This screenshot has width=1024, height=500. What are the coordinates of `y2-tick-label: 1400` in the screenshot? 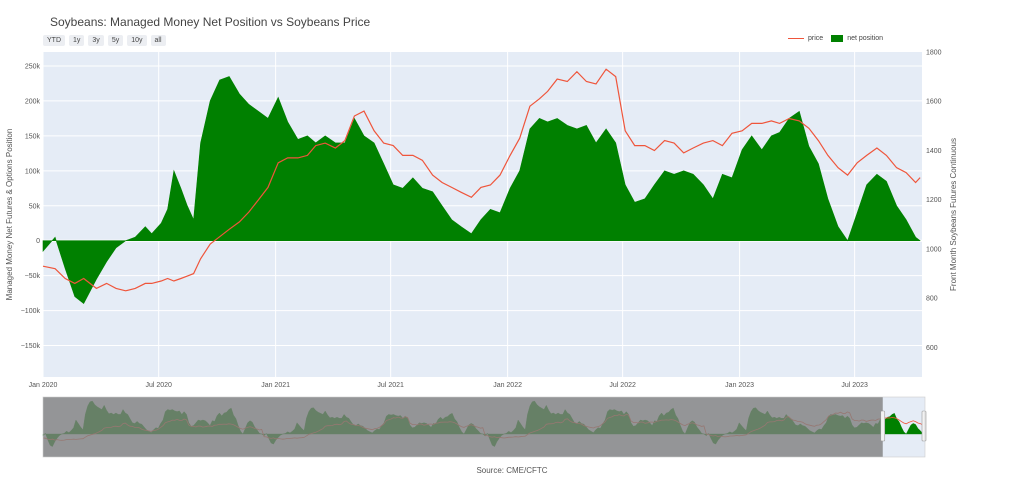 It's located at (934, 151).